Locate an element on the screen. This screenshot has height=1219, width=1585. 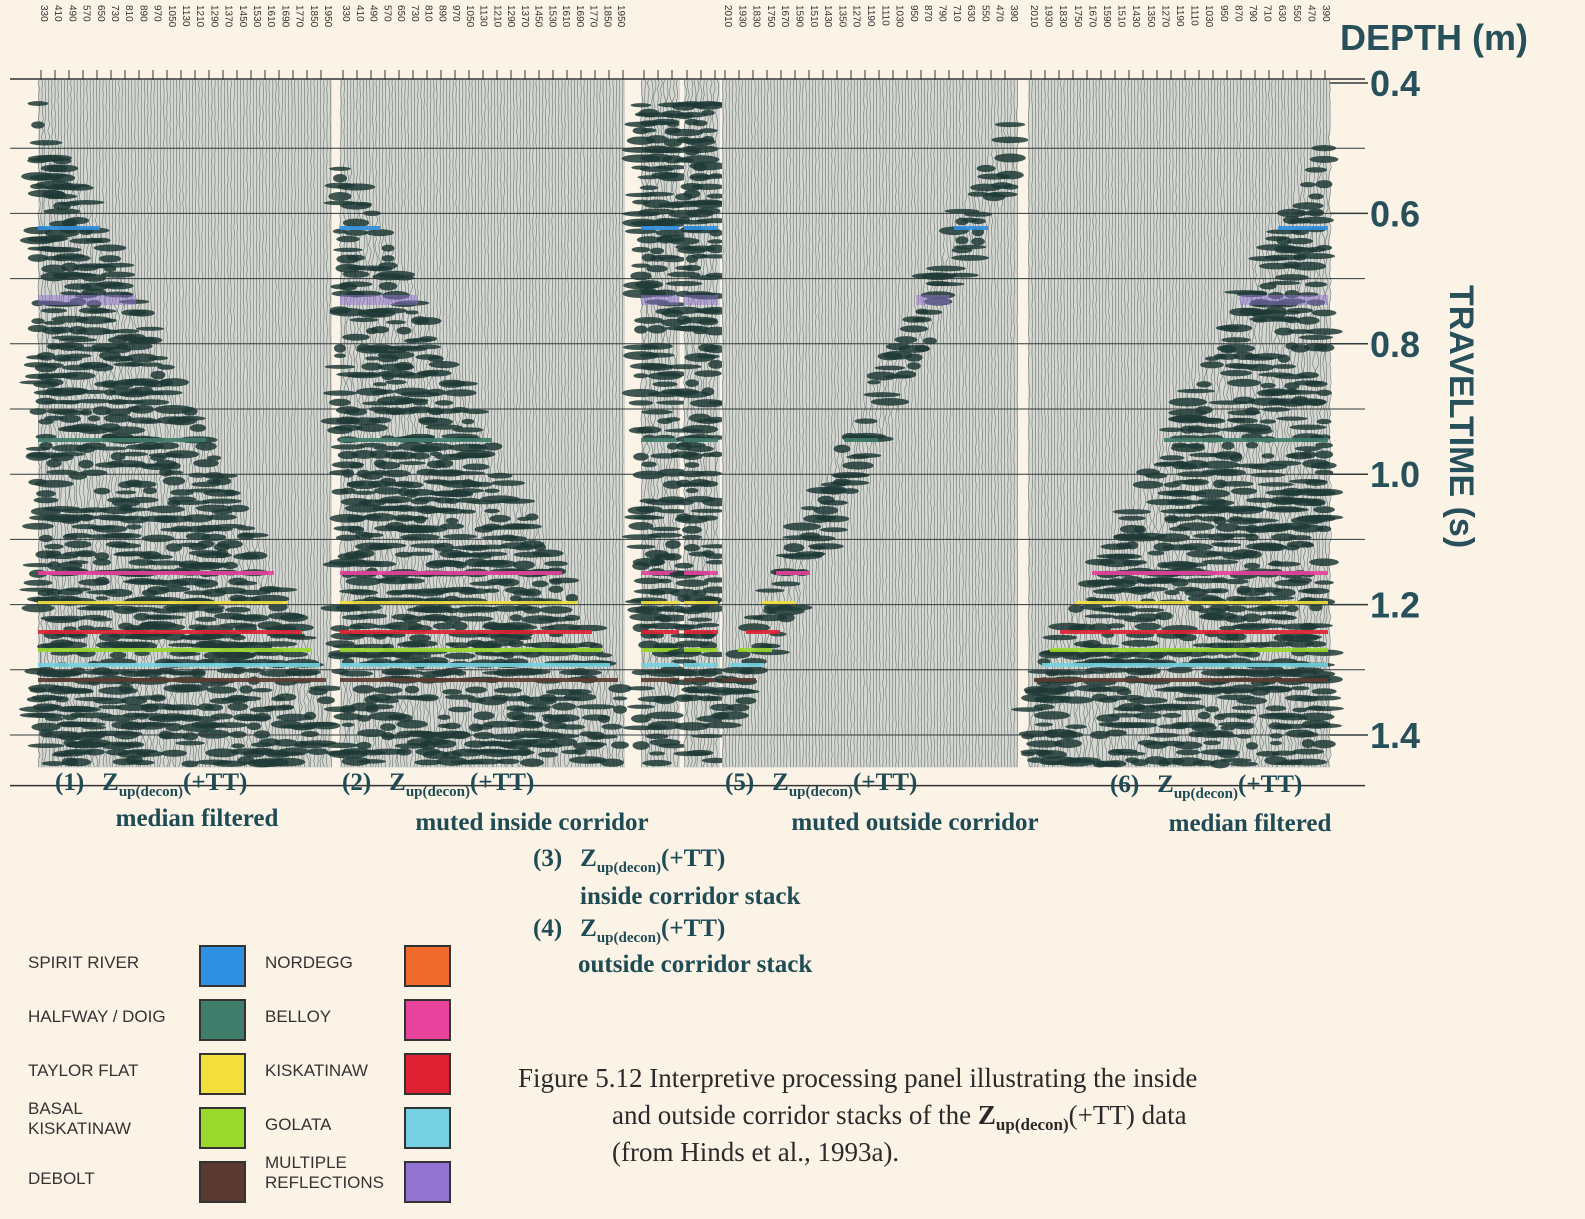
depth-label: 550 is located at coordinates (984, 13).